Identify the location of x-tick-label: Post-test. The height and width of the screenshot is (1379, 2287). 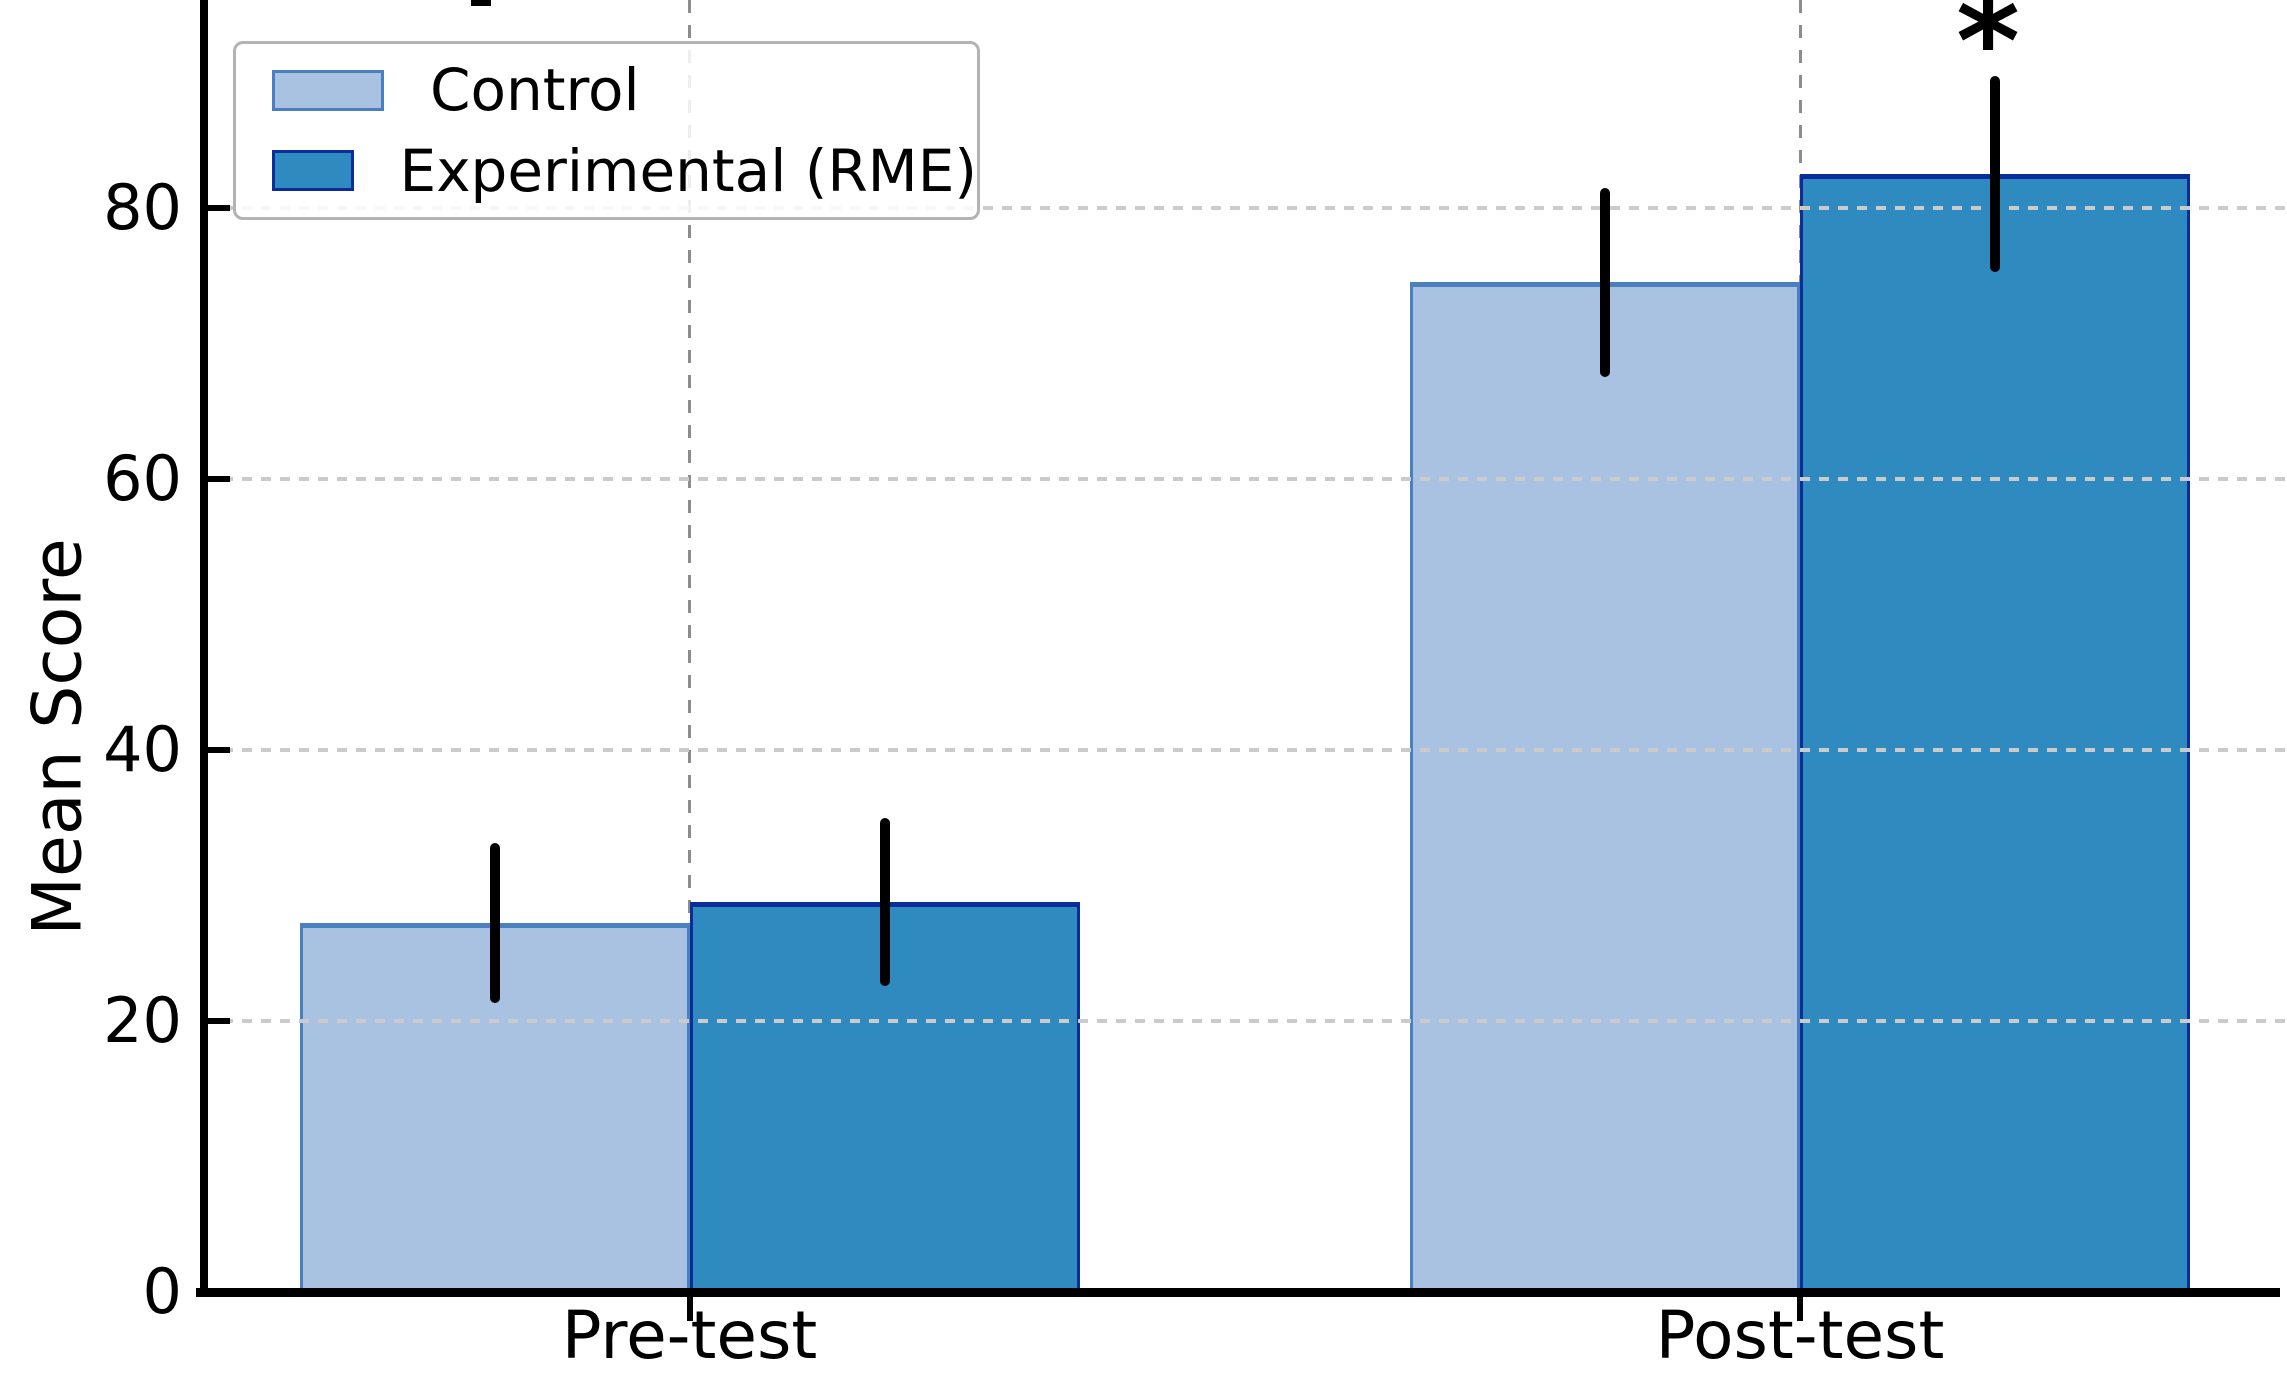
(1800, 1335).